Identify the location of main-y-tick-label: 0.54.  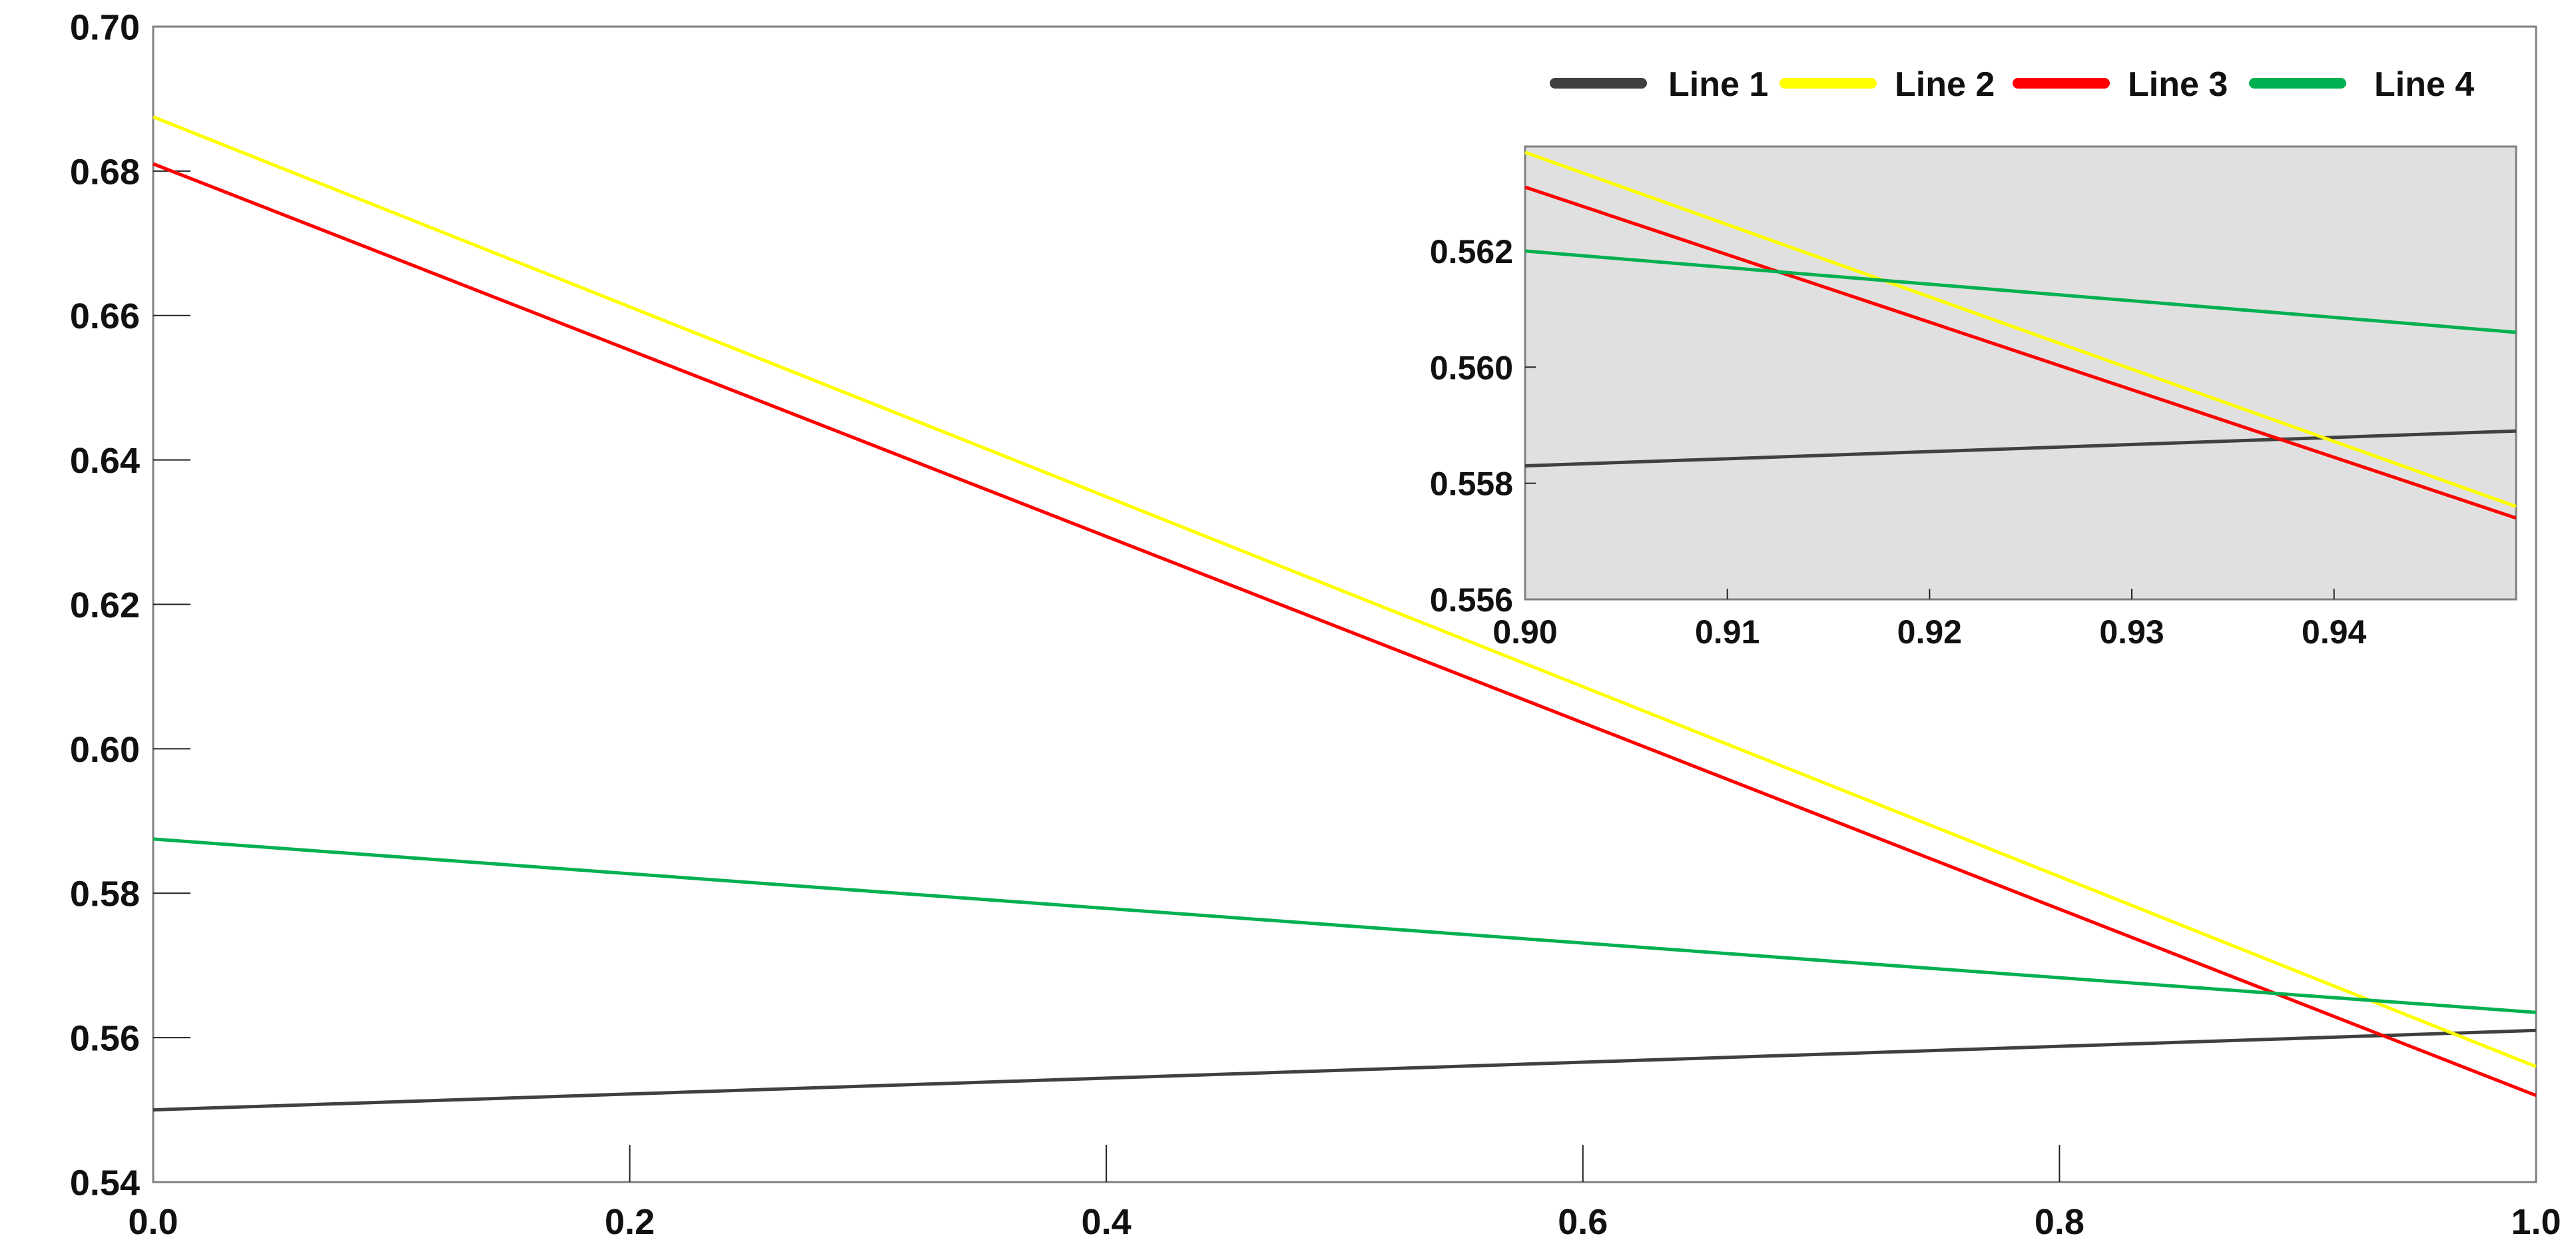
(105, 1183).